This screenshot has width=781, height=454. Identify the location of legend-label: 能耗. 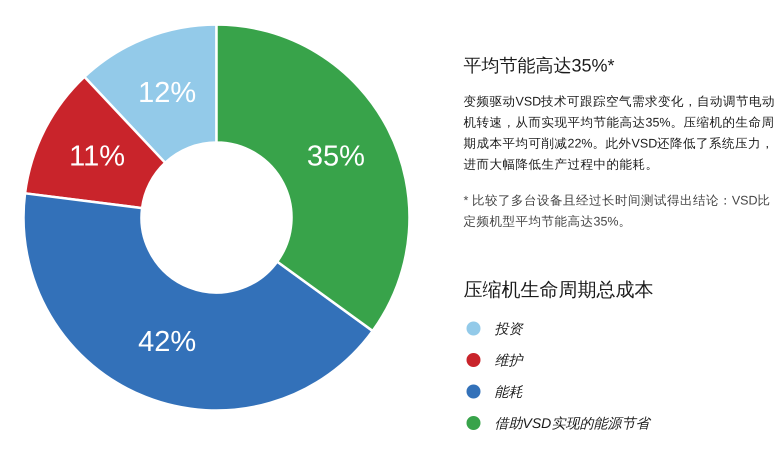
(509, 392).